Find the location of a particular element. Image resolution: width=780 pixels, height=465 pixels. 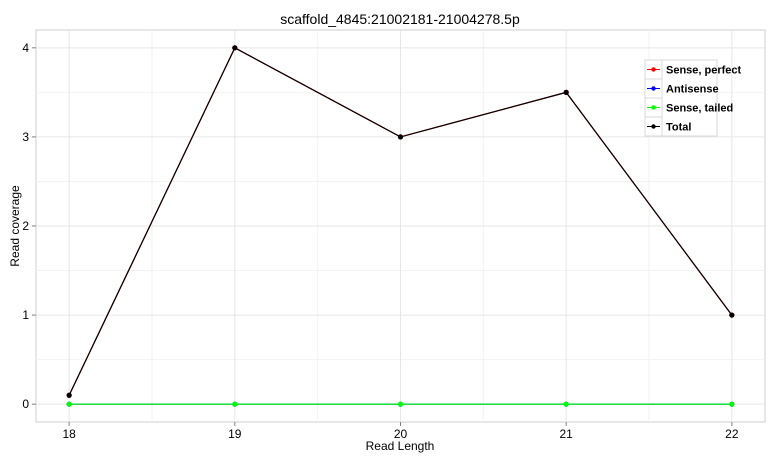

chart-title: scaffold_4845:21002181-21004278.5p is located at coordinates (400, 19).